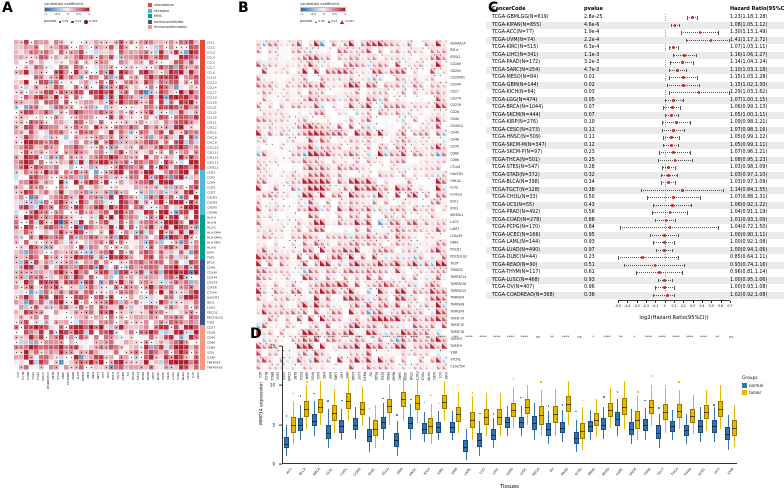 The width and height of the screenshot is (784, 494). What do you see at coordinates (158, 16) in the screenshot?
I see `category-label: MHC` at bounding box center [158, 16].